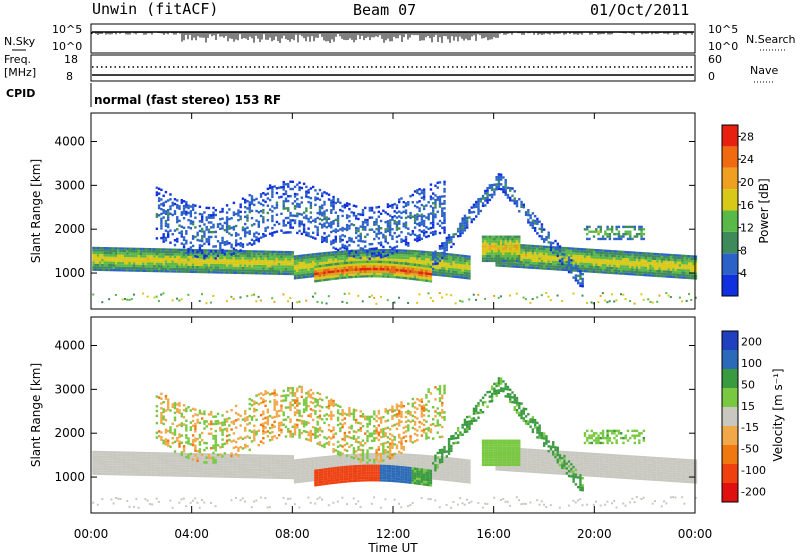 The image size is (800, 554). What do you see at coordinates (67, 29) in the screenshot?
I see `noise-left-tick-top: 10^5` at bounding box center [67, 29].